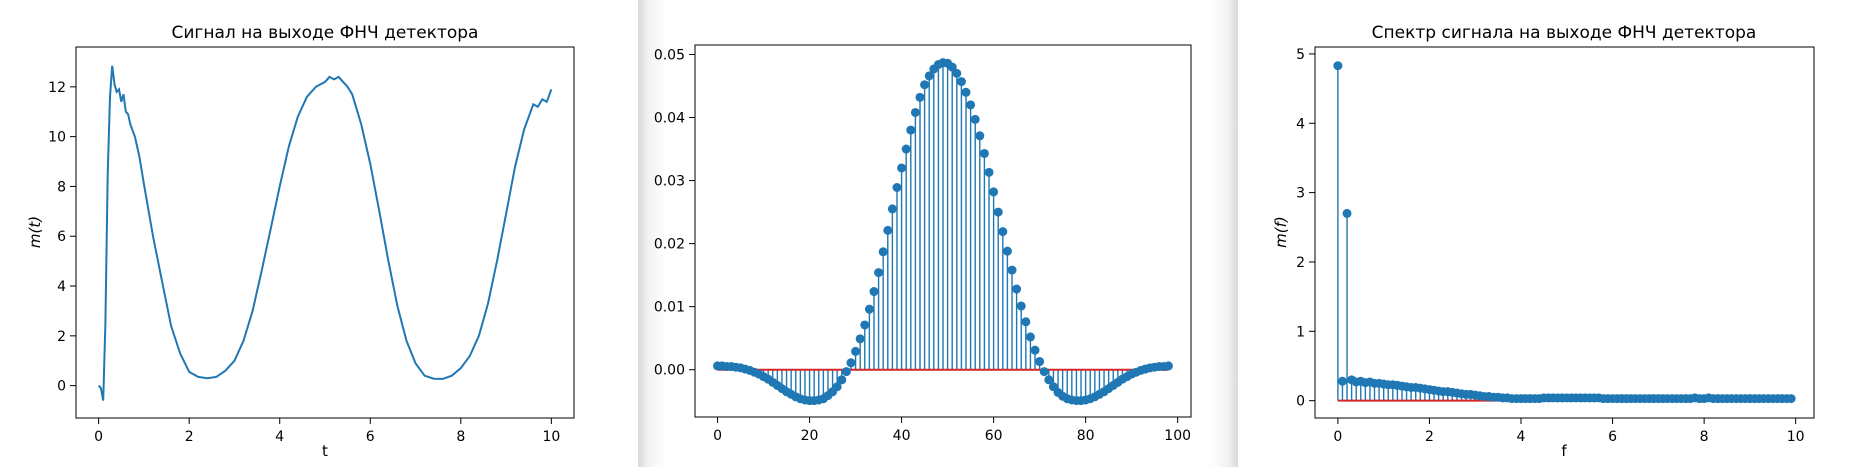 This screenshot has height=467, width=1852. What do you see at coordinates (1564, 33) in the screenshot?
I see `chart-title: Спектр сигнала на выходе ФНЧ детектора` at bounding box center [1564, 33].